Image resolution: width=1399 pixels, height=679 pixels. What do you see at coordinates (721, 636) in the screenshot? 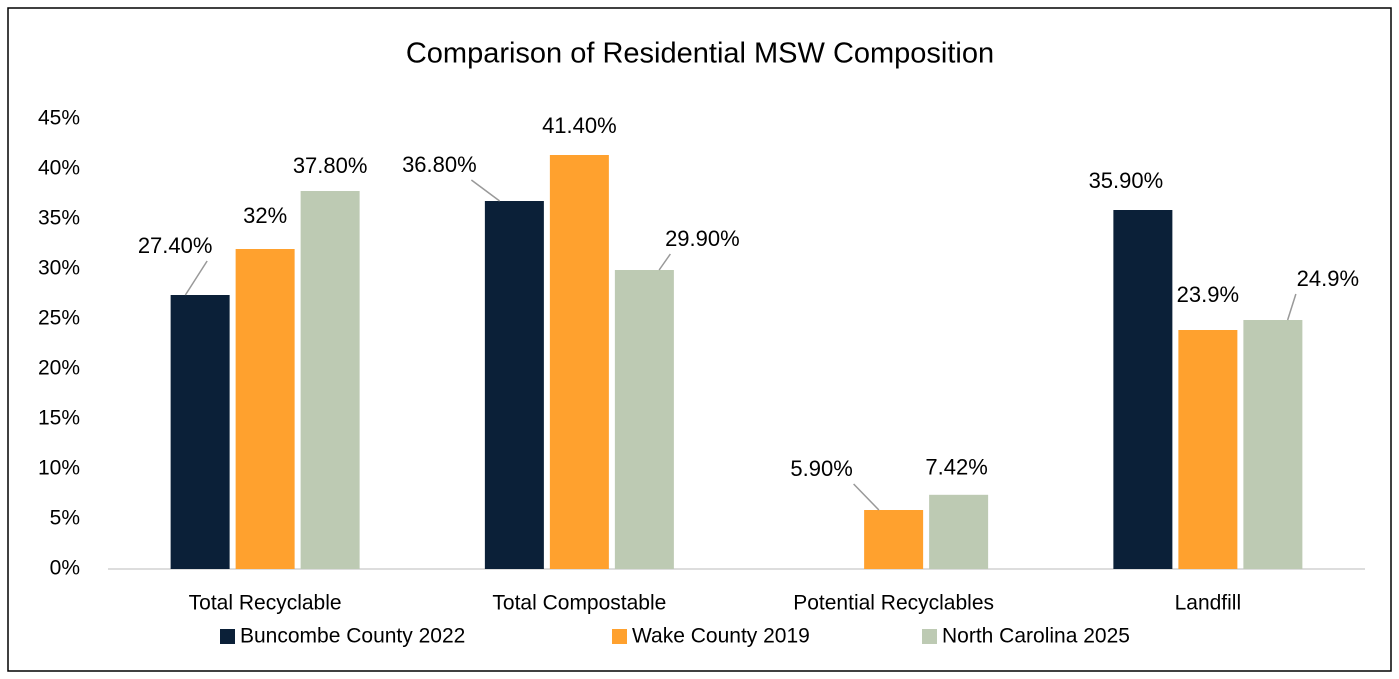
I see `legend-label: Wake County 2019` at bounding box center [721, 636].